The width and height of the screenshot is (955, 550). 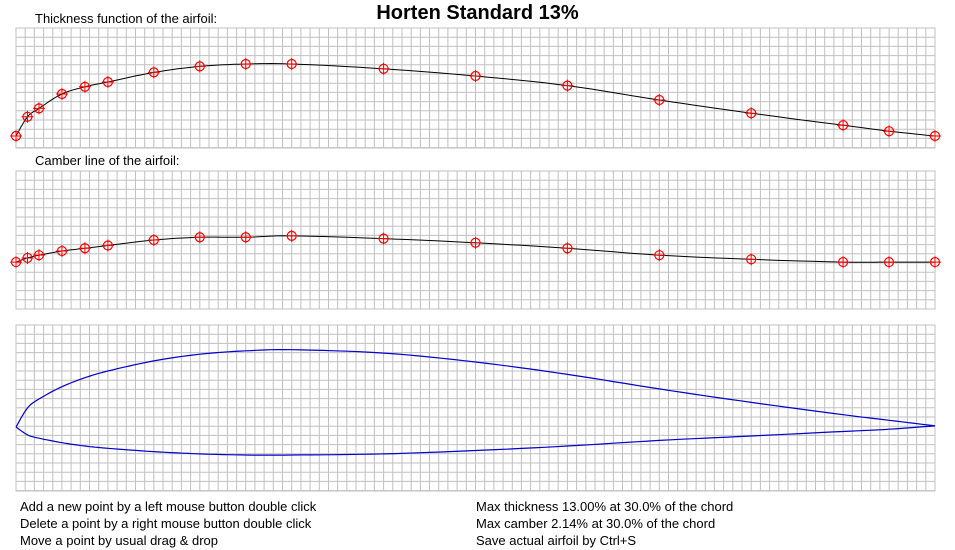 I want to click on camber-panel-label: Camber line of the airfoil:, so click(x=107, y=160).